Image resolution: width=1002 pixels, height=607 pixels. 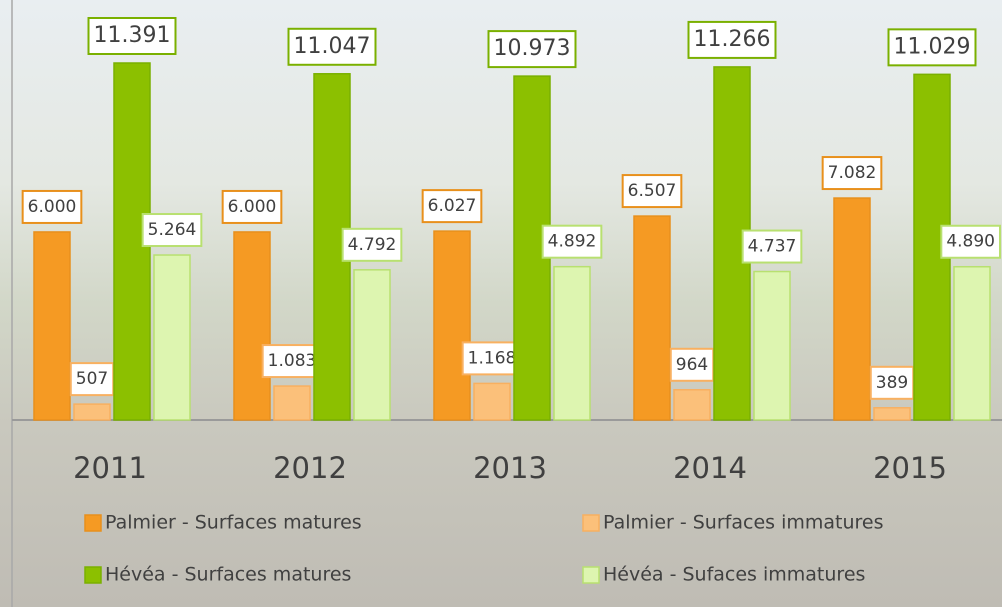 I want to click on value-label: 389, so click(x=892, y=383).